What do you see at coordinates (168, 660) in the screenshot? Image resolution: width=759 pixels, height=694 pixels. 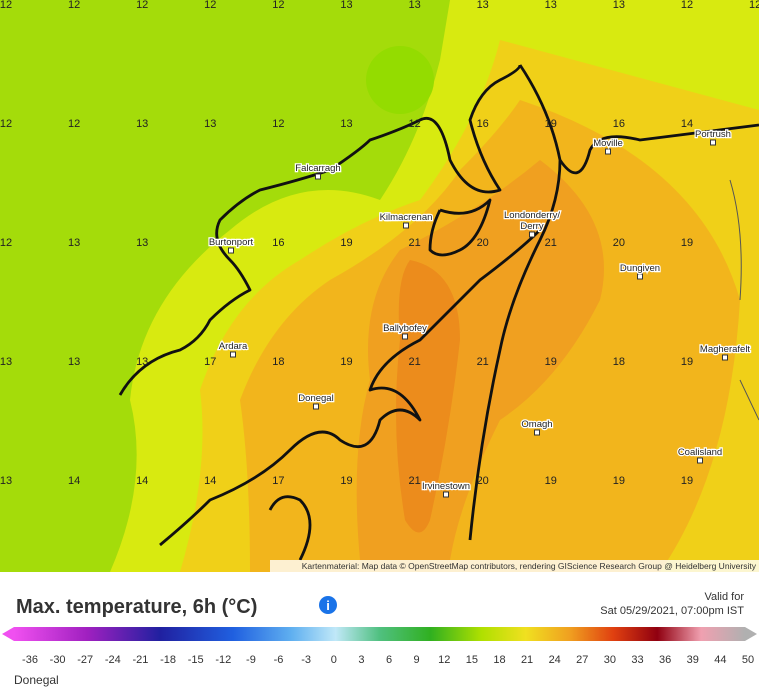 I see `legend-tick-label: -18` at bounding box center [168, 660].